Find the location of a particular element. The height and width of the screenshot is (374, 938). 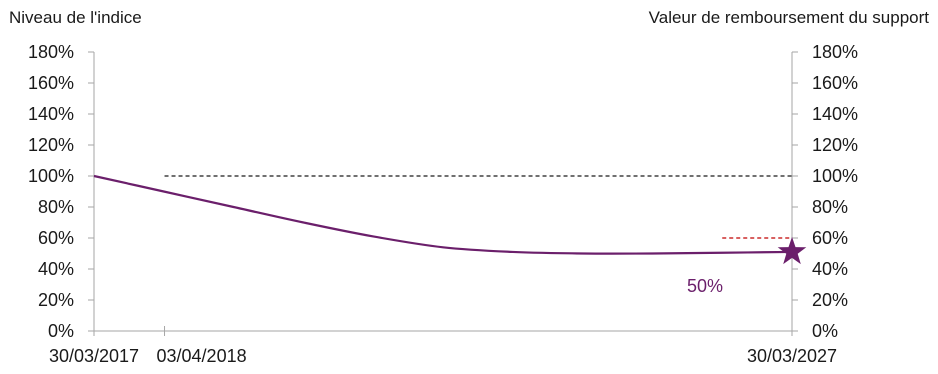

y-tick-label-left: 160% is located at coordinates (51, 83).